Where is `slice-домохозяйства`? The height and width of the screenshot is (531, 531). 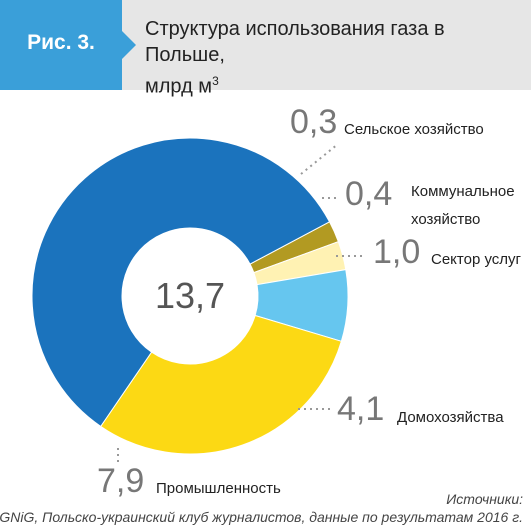
slice-домохозяйства is located at coordinates (221, 384).